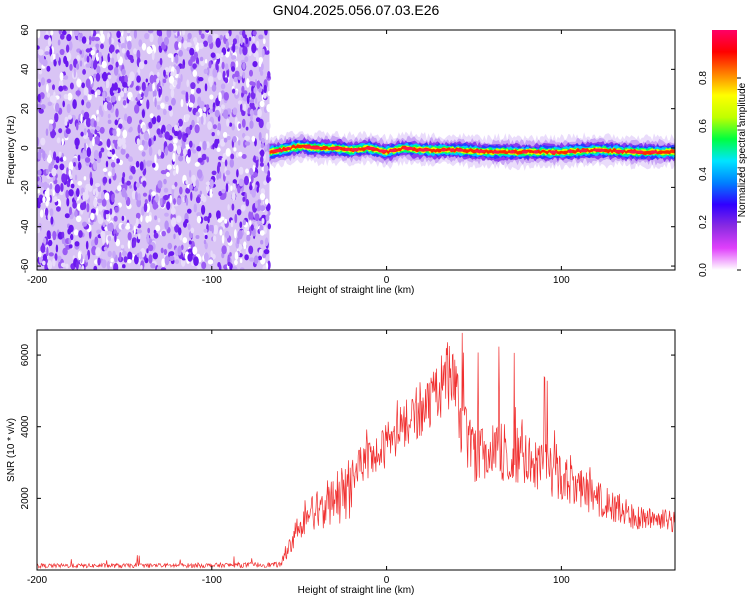 The width and height of the screenshot is (750, 600). Describe the element at coordinates (25, 265) in the screenshot. I see `spectrogram-y-tick-label: -60` at that location.